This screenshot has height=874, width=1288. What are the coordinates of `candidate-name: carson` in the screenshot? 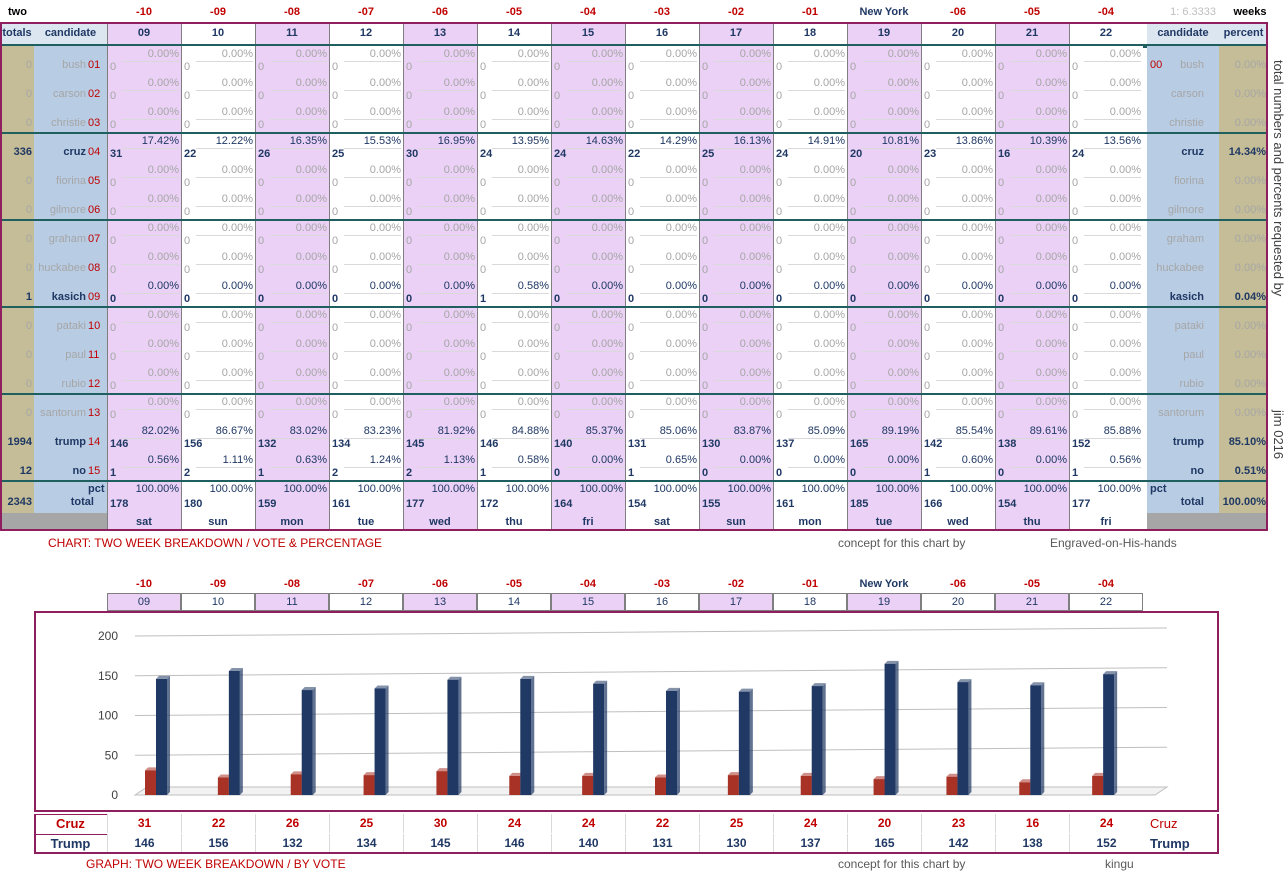 It's located at (69, 94).